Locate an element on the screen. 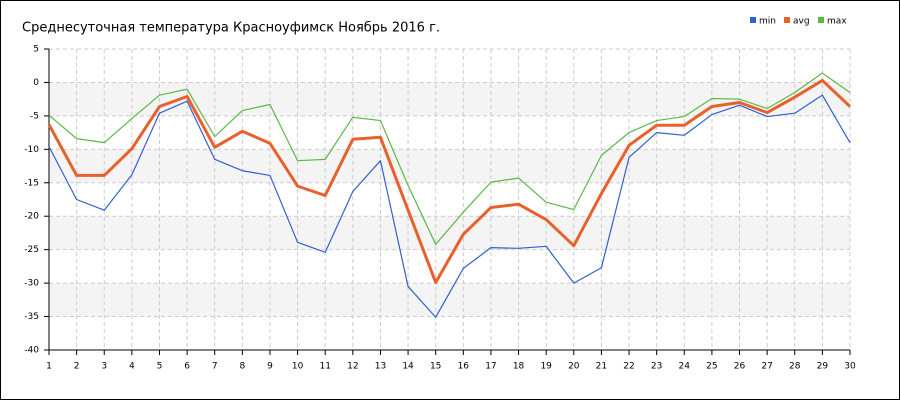  x-tick-label: 21 is located at coordinates (601, 367).